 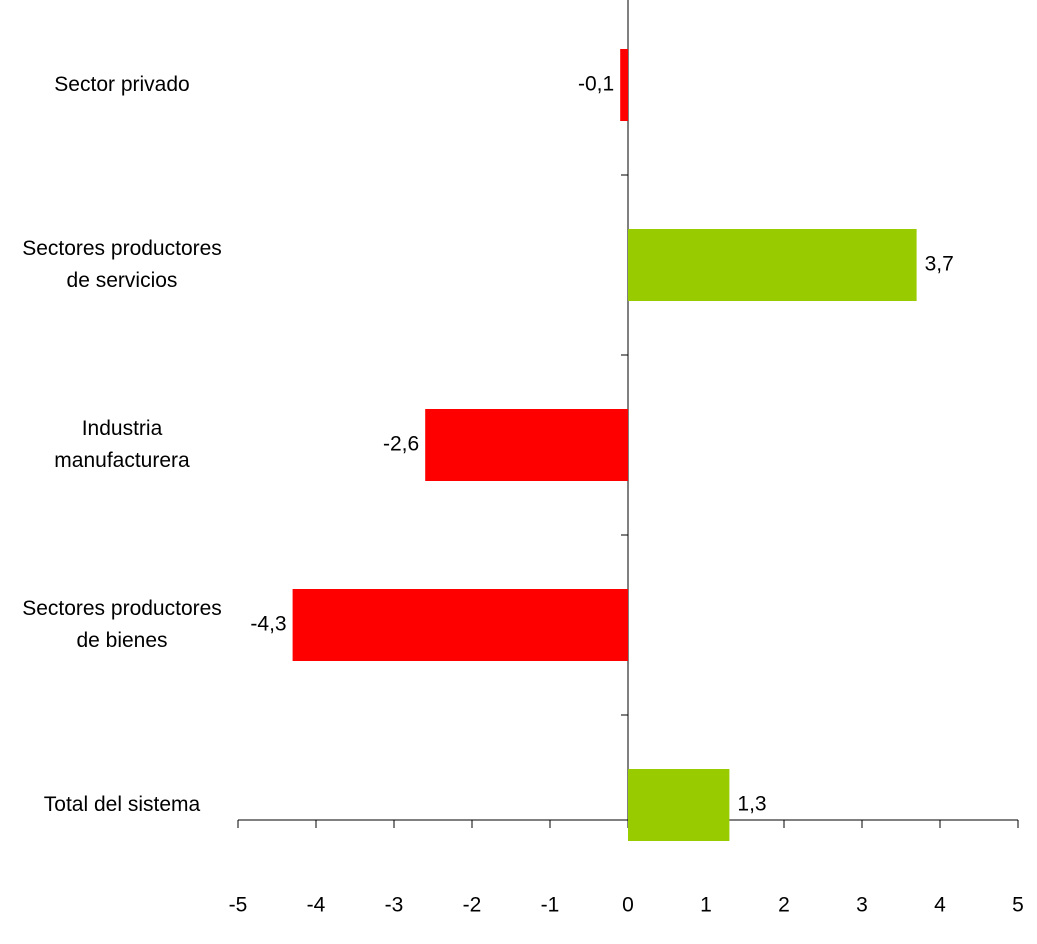 What do you see at coordinates (238, 905) in the screenshot?
I see `x-tick-label: -5` at bounding box center [238, 905].